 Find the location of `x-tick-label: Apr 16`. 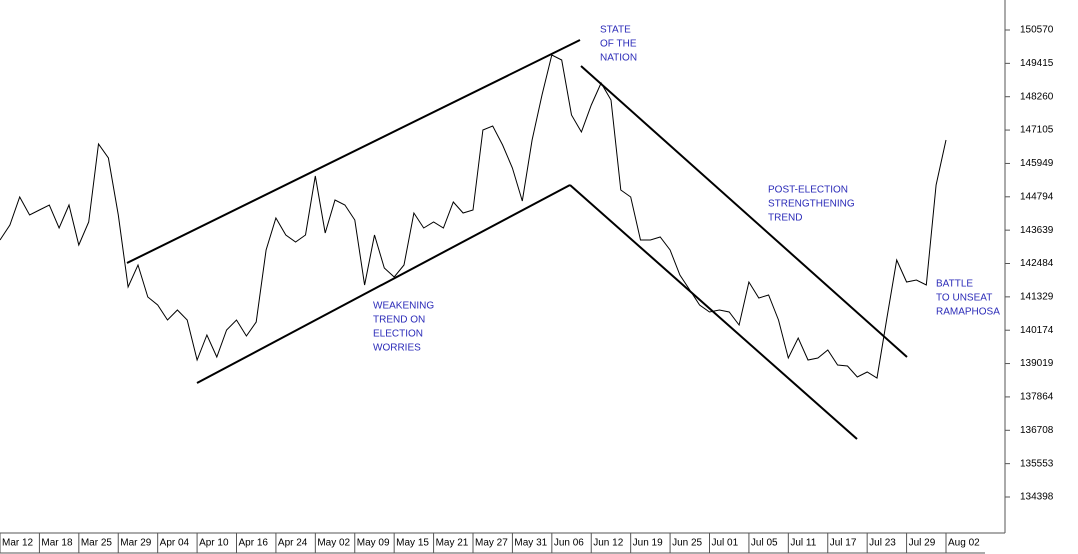

x-tick-label: Apr 16 is located at coordinates (254, 543).